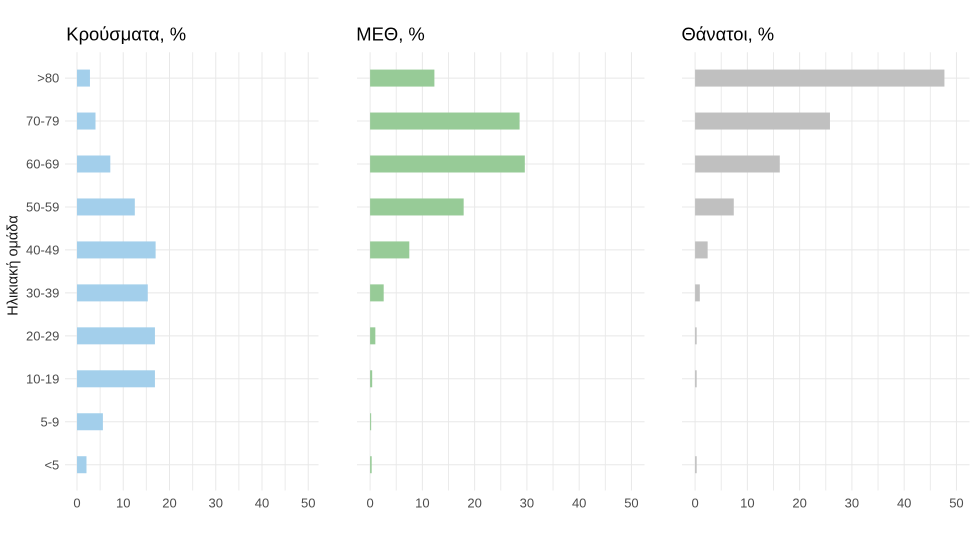 The width and height of the screenshot is (973, 536). What do you see at coordinates (42, 164) in the screenshot?
I see `svg-text: 60-69` at bounding box center [42, 164].